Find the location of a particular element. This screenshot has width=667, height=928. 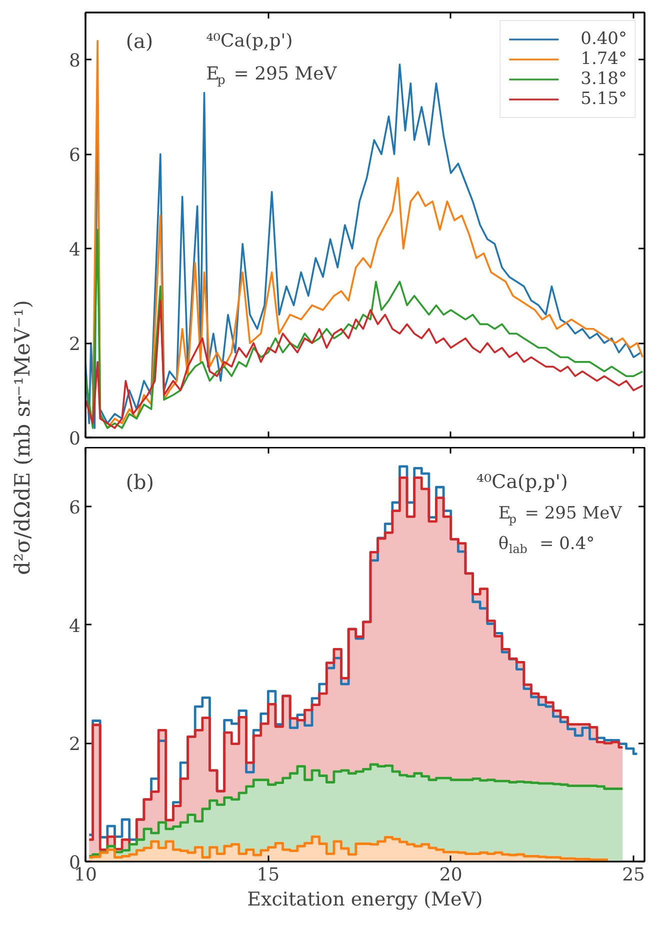

legend-label: 5.15° is located at coordinates (603, 99).